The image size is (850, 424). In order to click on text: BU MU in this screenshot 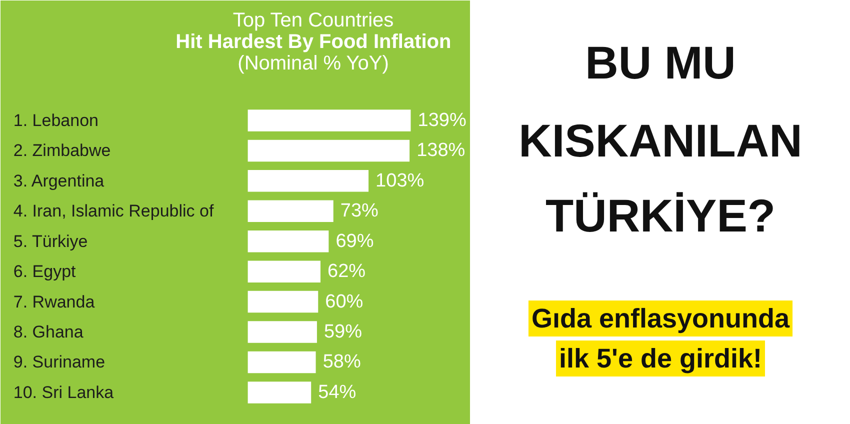, I will do `click(660, 62)`.